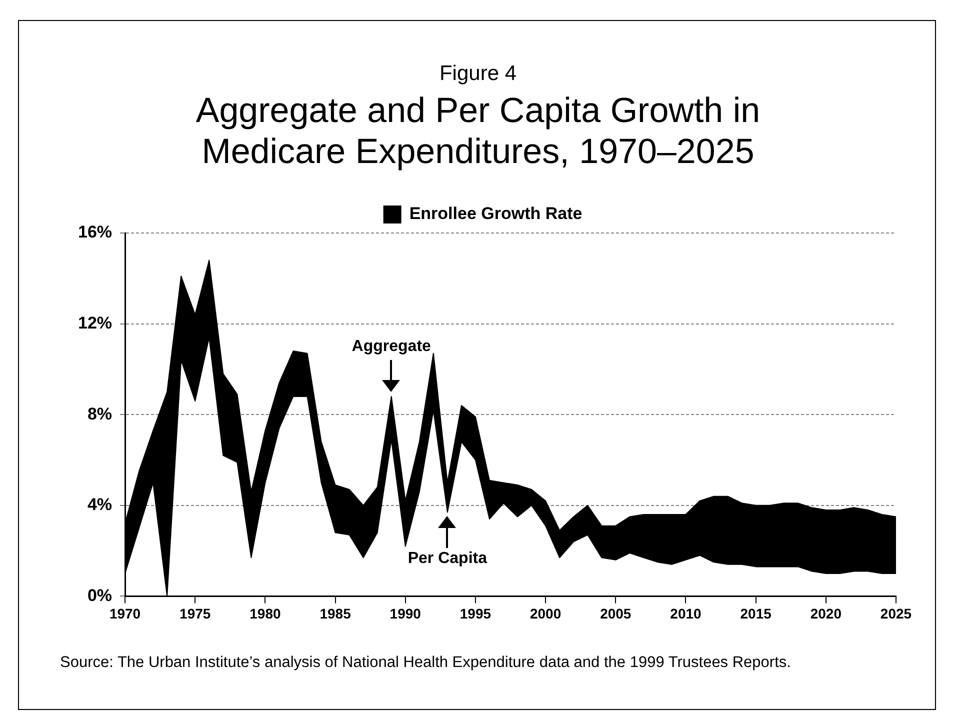  Describe the element at coordinates (546, 613) in the screenshot. I see `x-tick-label: 2000` at that location.